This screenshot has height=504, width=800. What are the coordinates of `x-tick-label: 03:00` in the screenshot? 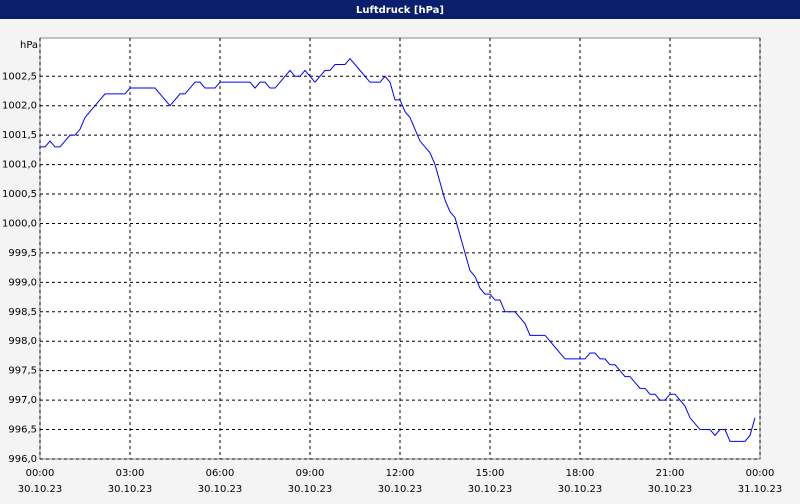 It's located at (130, 473).